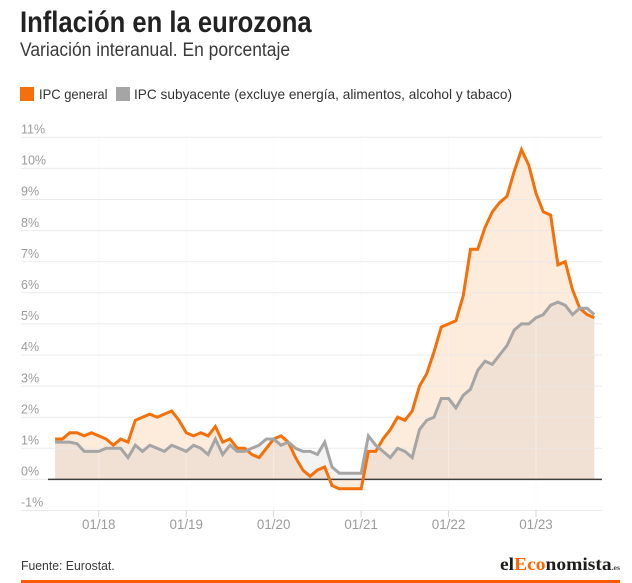  Describe the element at coordinates (449, 524) in the screenshot. I see `svg-text: 01/22` at that location.